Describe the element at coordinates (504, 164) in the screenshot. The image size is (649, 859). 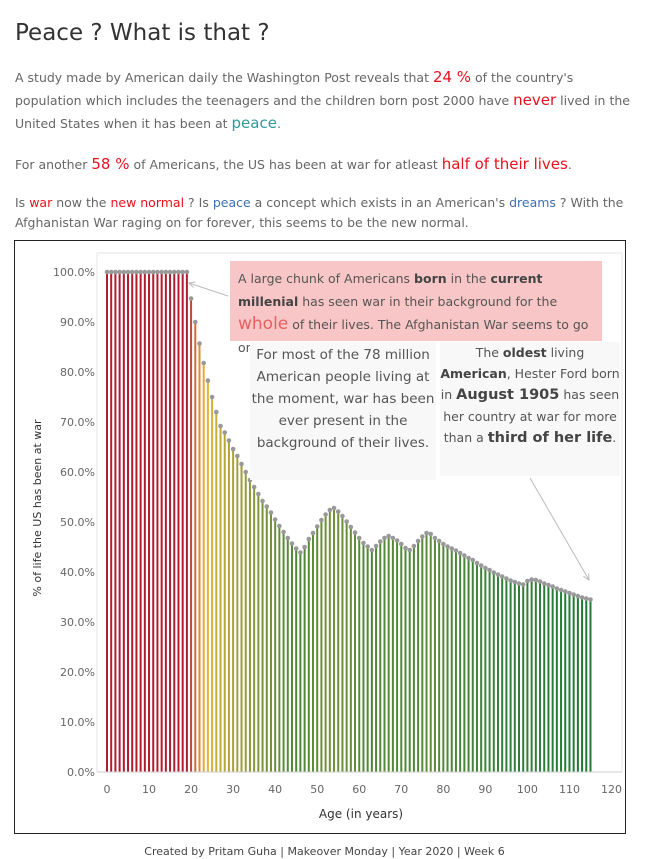
I see `highlight-half-lives: half of their lives` at that location.